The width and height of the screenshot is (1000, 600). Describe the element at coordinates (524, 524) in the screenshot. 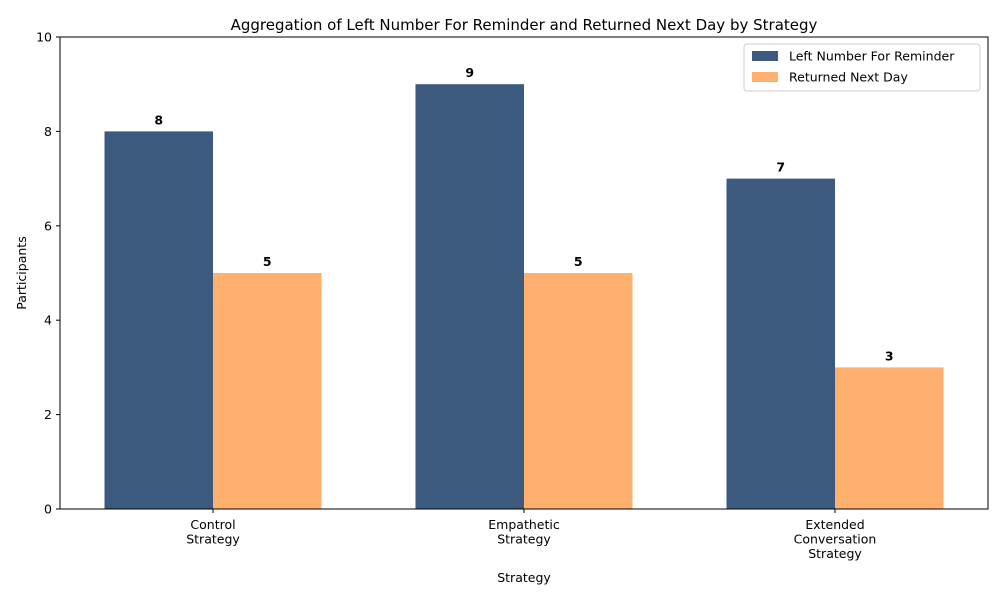

I see `x-tick-label: Empathetic` at that location.